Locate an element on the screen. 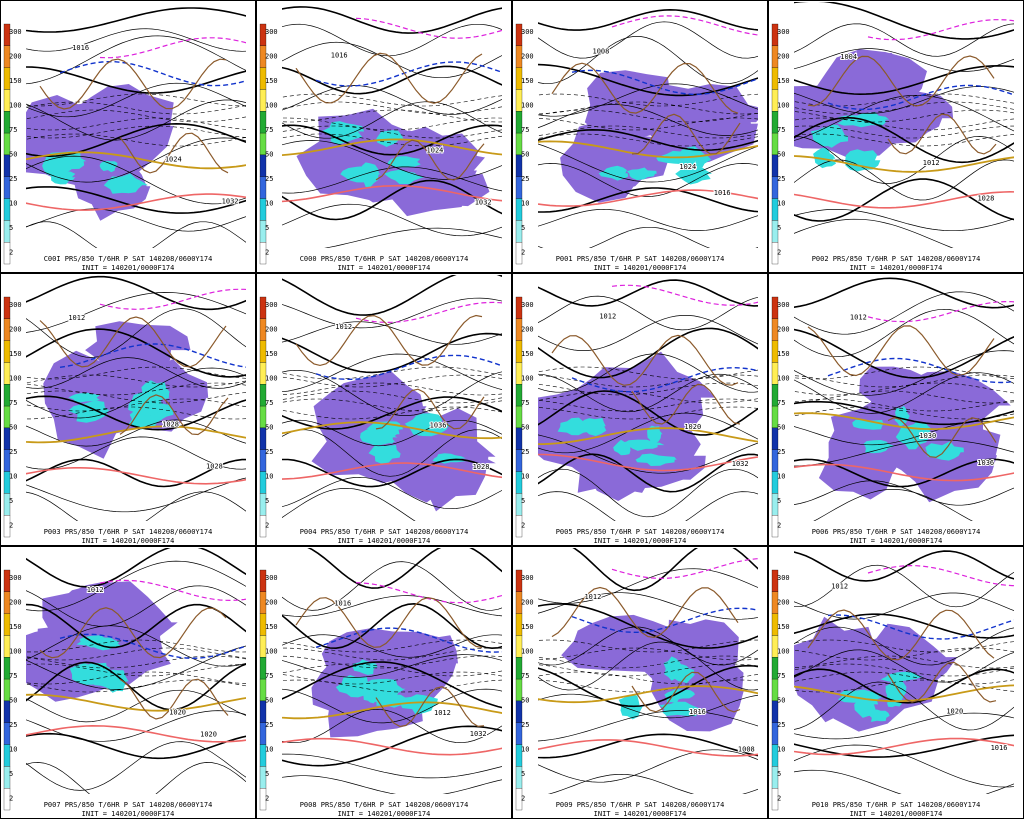 This screenshot has width=1024, height=819. contour-label: 1036 is located at coordinates (438, 425).